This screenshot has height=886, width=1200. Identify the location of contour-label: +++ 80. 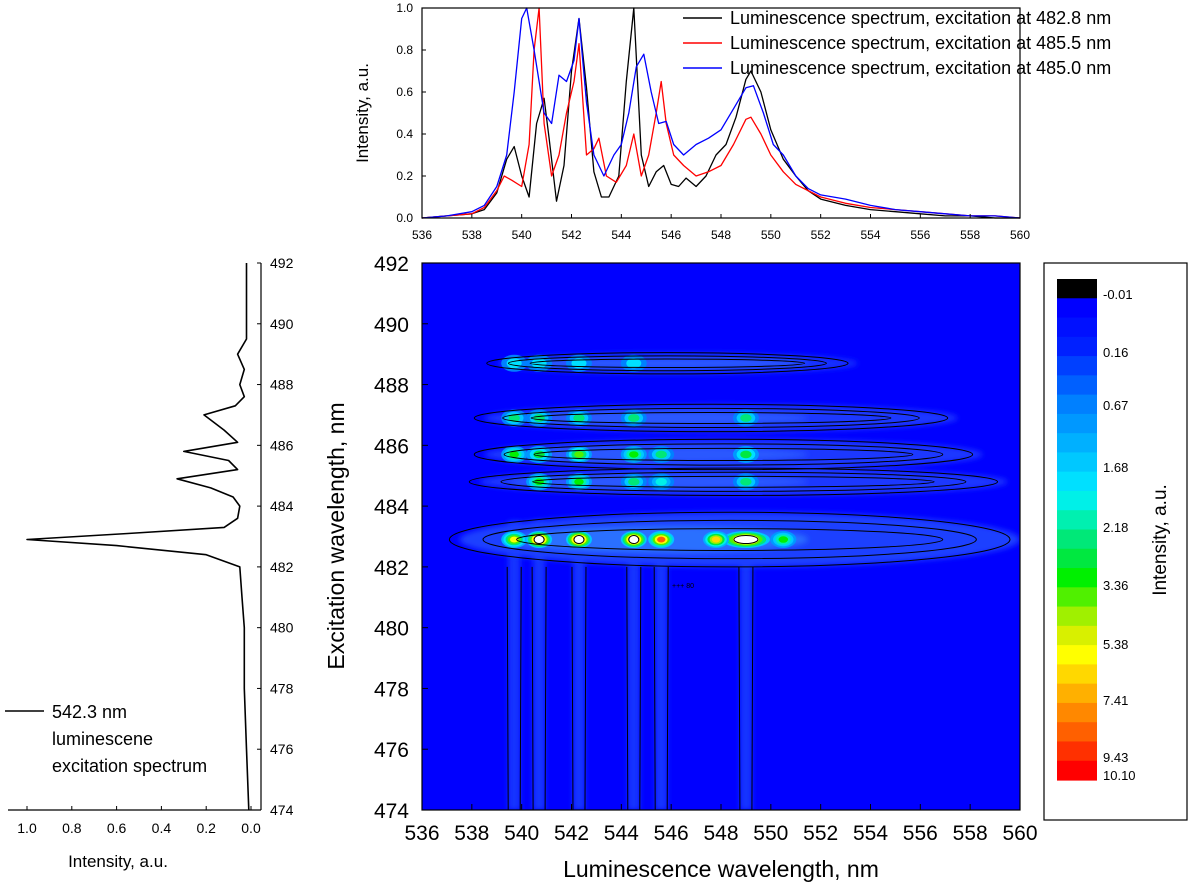
(683, 586).